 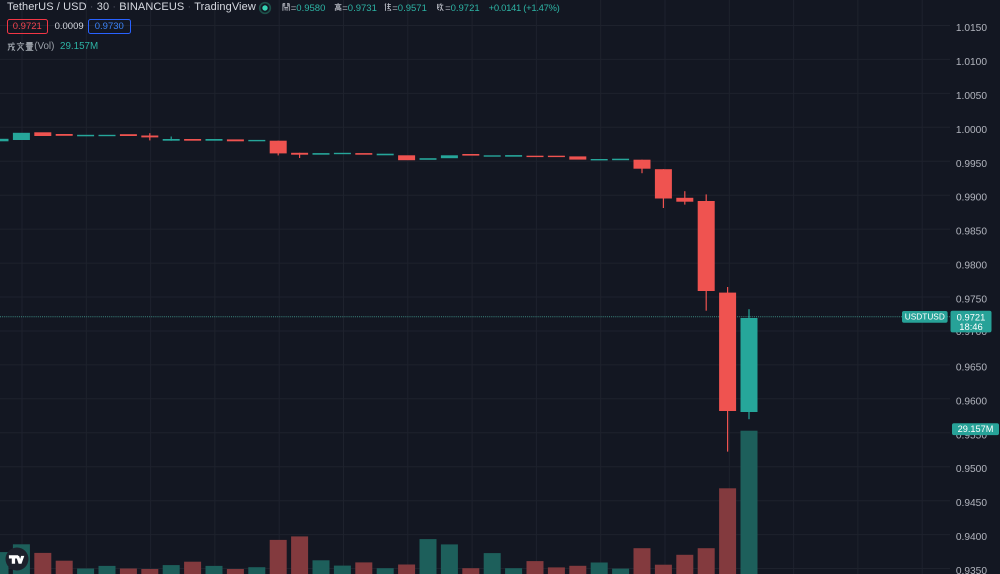 What do you see at coordinates (971, 232) in the screenshot?
I see `svg-text: 0.9850` at bounding box center [971, 232].